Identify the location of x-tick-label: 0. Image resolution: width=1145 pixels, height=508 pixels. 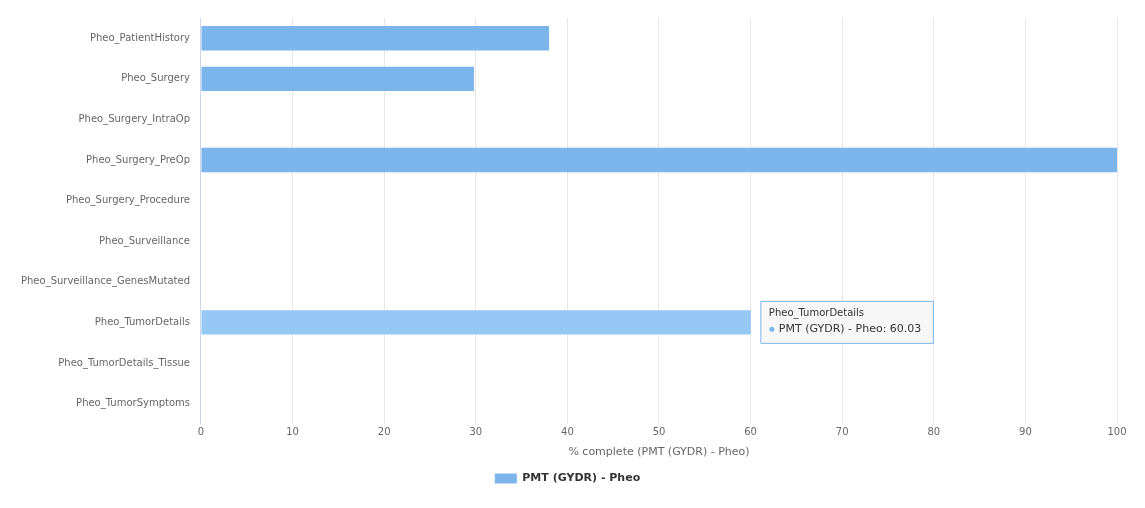
(201, 432).